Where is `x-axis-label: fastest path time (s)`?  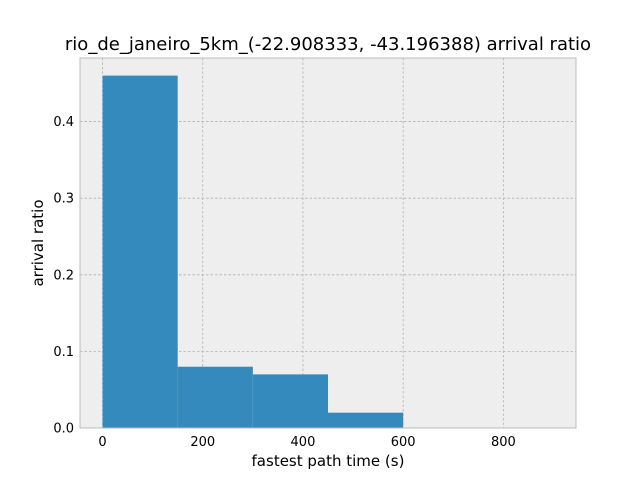
x-axis-label: fastest path time (s) is located at coordinates (328, 461).